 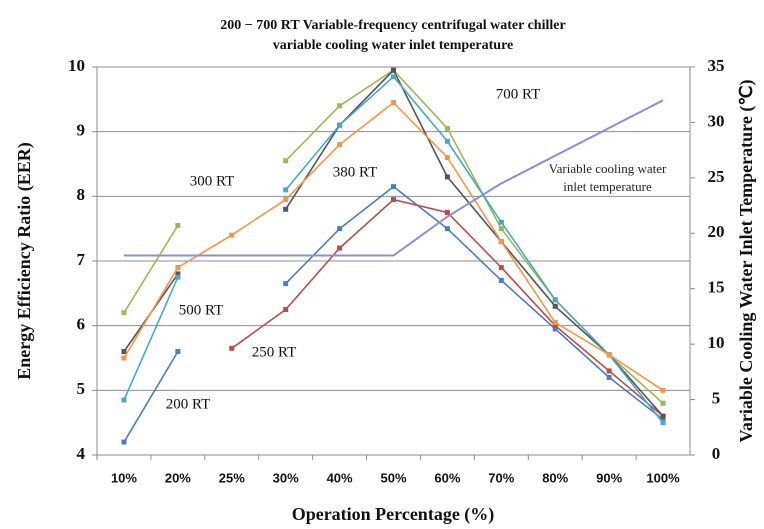 What do you see at coordinates (716, 231) in the screenshot?
I see `y2-tick-label: 20` at bounding box center [716, 231].